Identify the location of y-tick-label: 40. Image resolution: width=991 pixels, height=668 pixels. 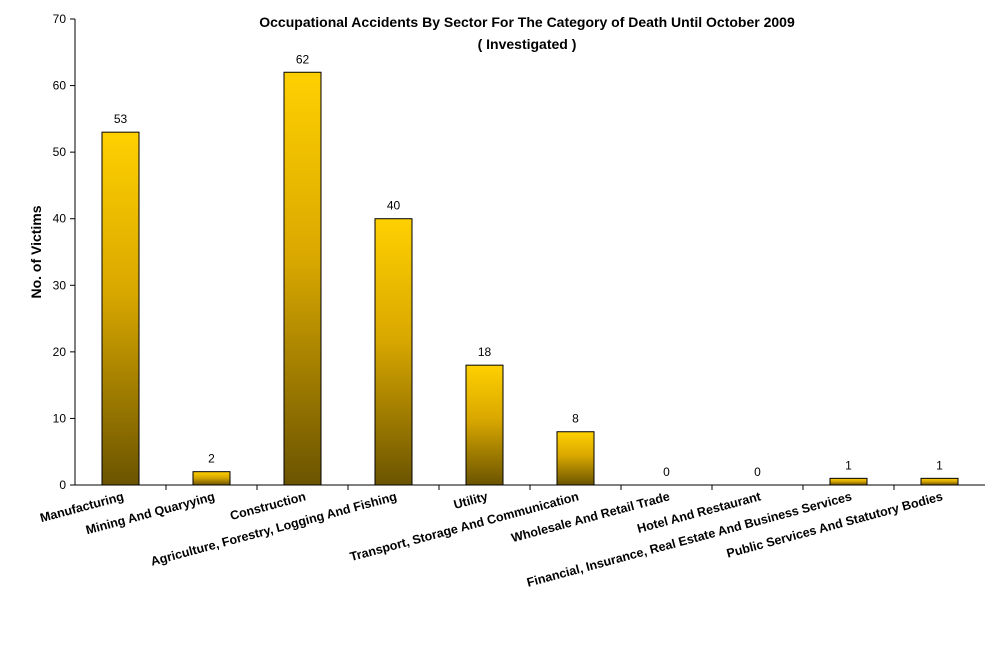
(60, 219).